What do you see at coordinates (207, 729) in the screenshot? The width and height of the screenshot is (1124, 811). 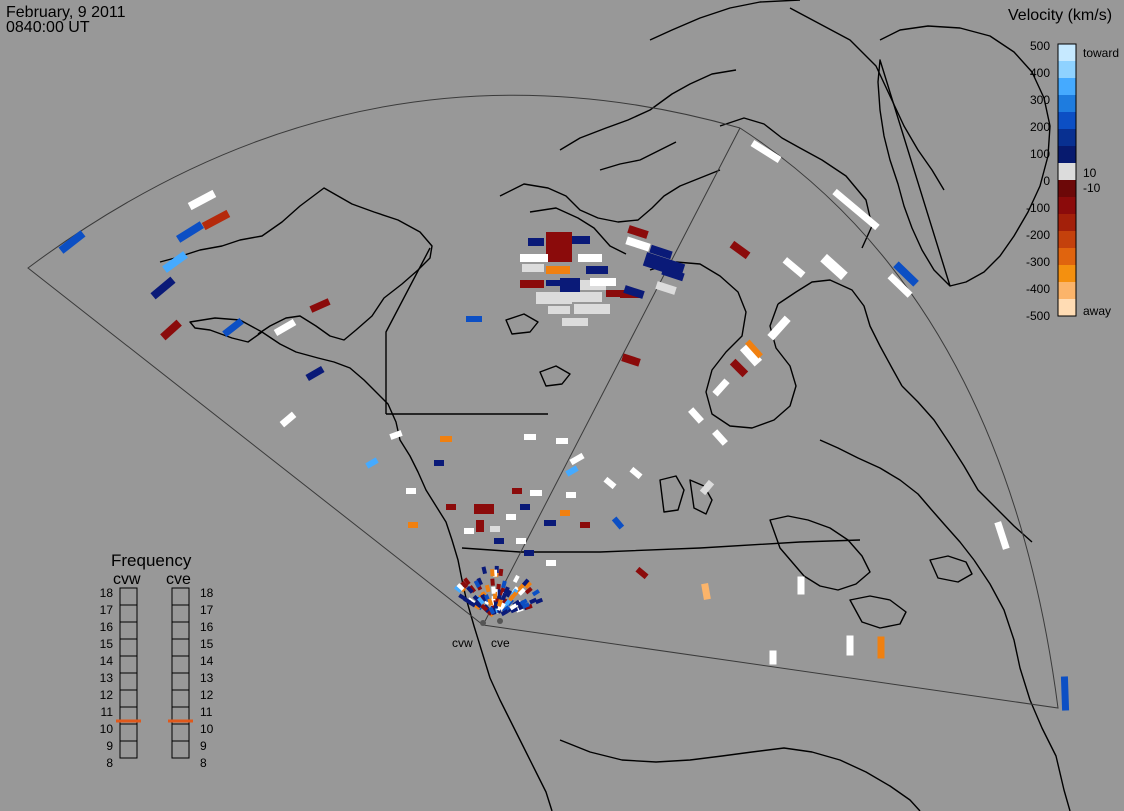 I see `frequency-level-label-right: 10` at bounding box center [207, 729].